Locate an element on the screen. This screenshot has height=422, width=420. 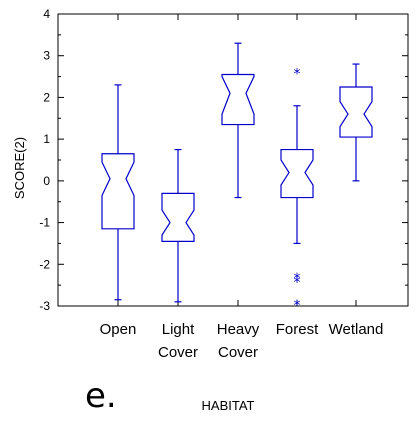
y-axis-title: SCORE(2) is located at coordinates (19, 168).